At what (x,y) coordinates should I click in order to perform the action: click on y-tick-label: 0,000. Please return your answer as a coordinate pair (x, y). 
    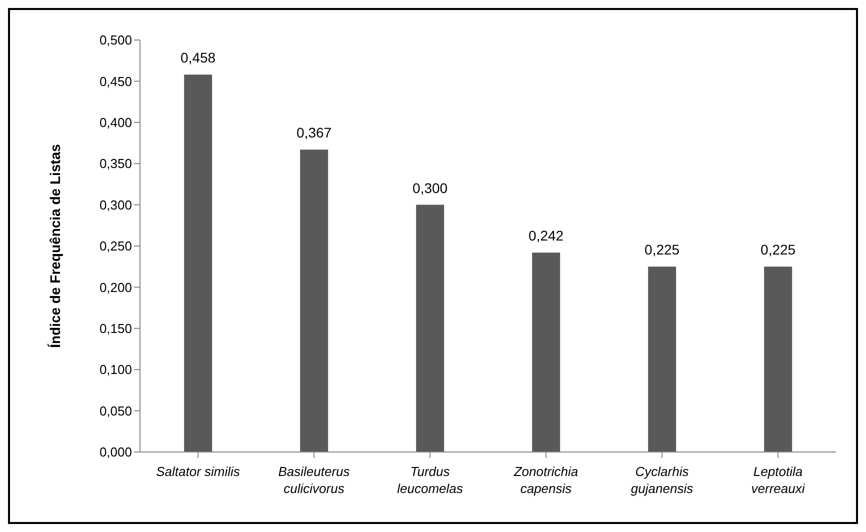
    Looking at the image, I should click on (115, 452).